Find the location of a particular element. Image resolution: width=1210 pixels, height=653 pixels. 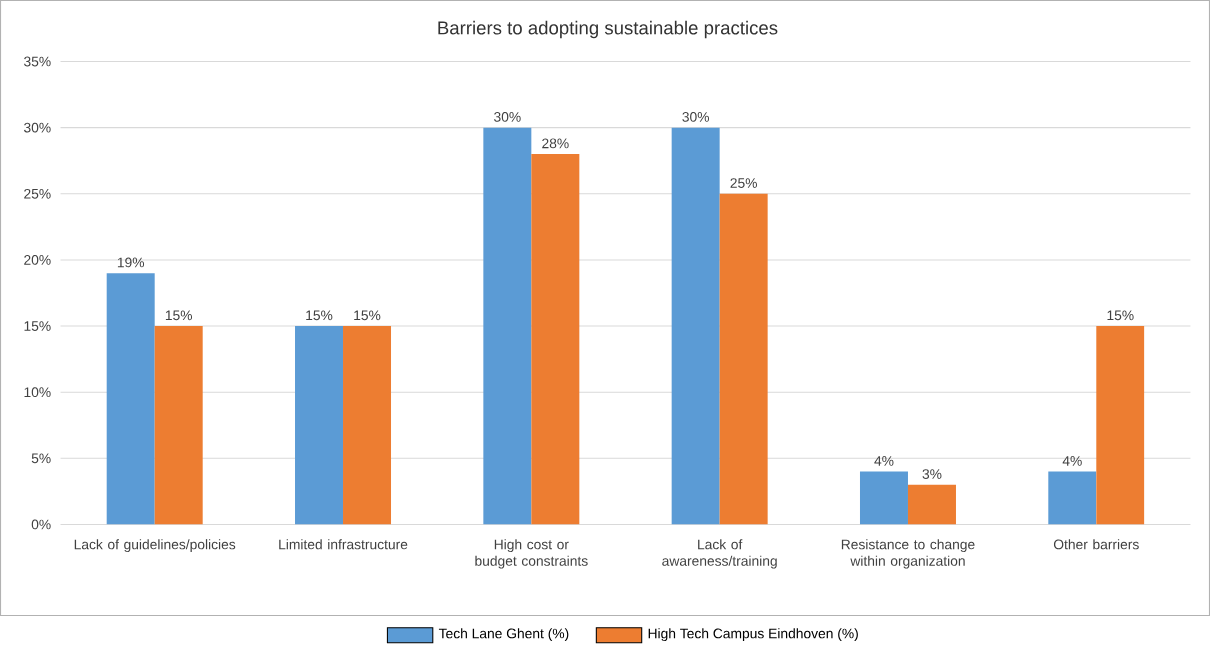

y-tick-label: 10% is located at coordinates (37, 392).